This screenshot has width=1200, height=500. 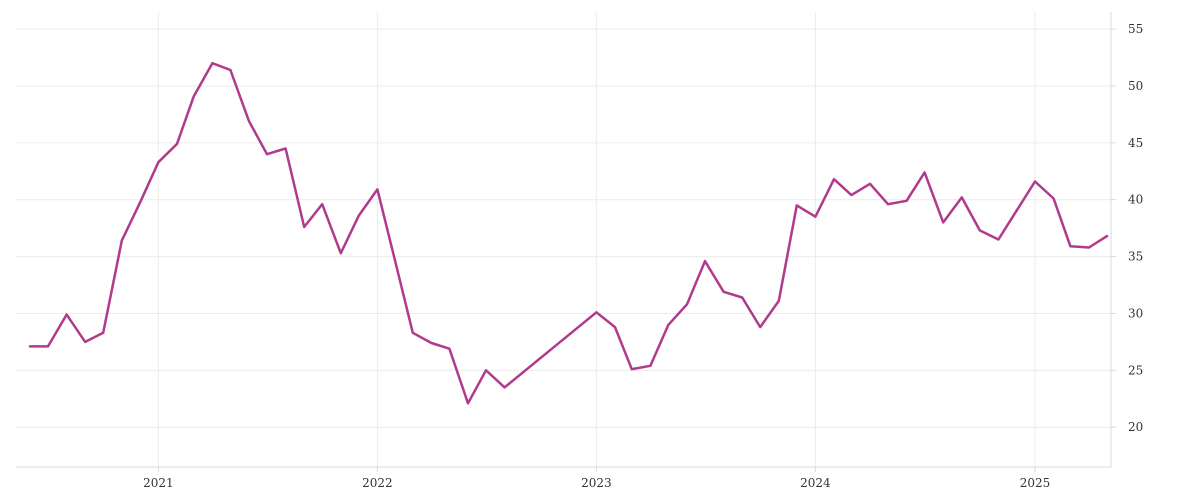 I want to click on x-tick-label: 2023, so click(x=596, y=483).